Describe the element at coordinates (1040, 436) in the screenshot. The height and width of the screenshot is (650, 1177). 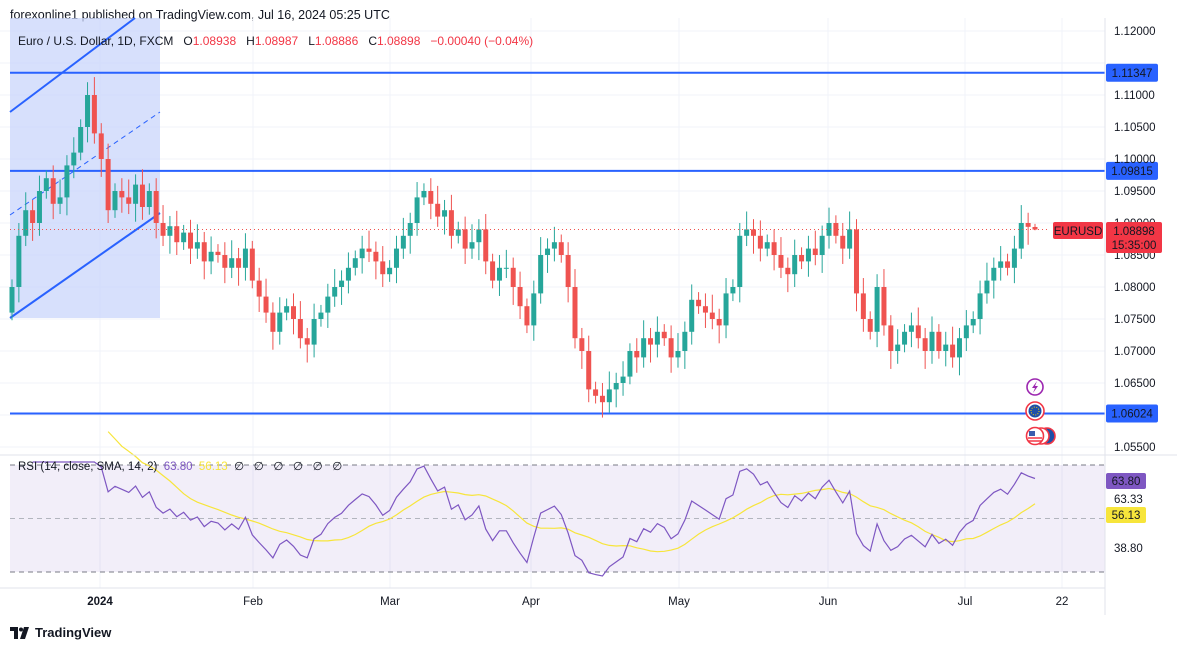
I see `us-flag-icon` at that location.